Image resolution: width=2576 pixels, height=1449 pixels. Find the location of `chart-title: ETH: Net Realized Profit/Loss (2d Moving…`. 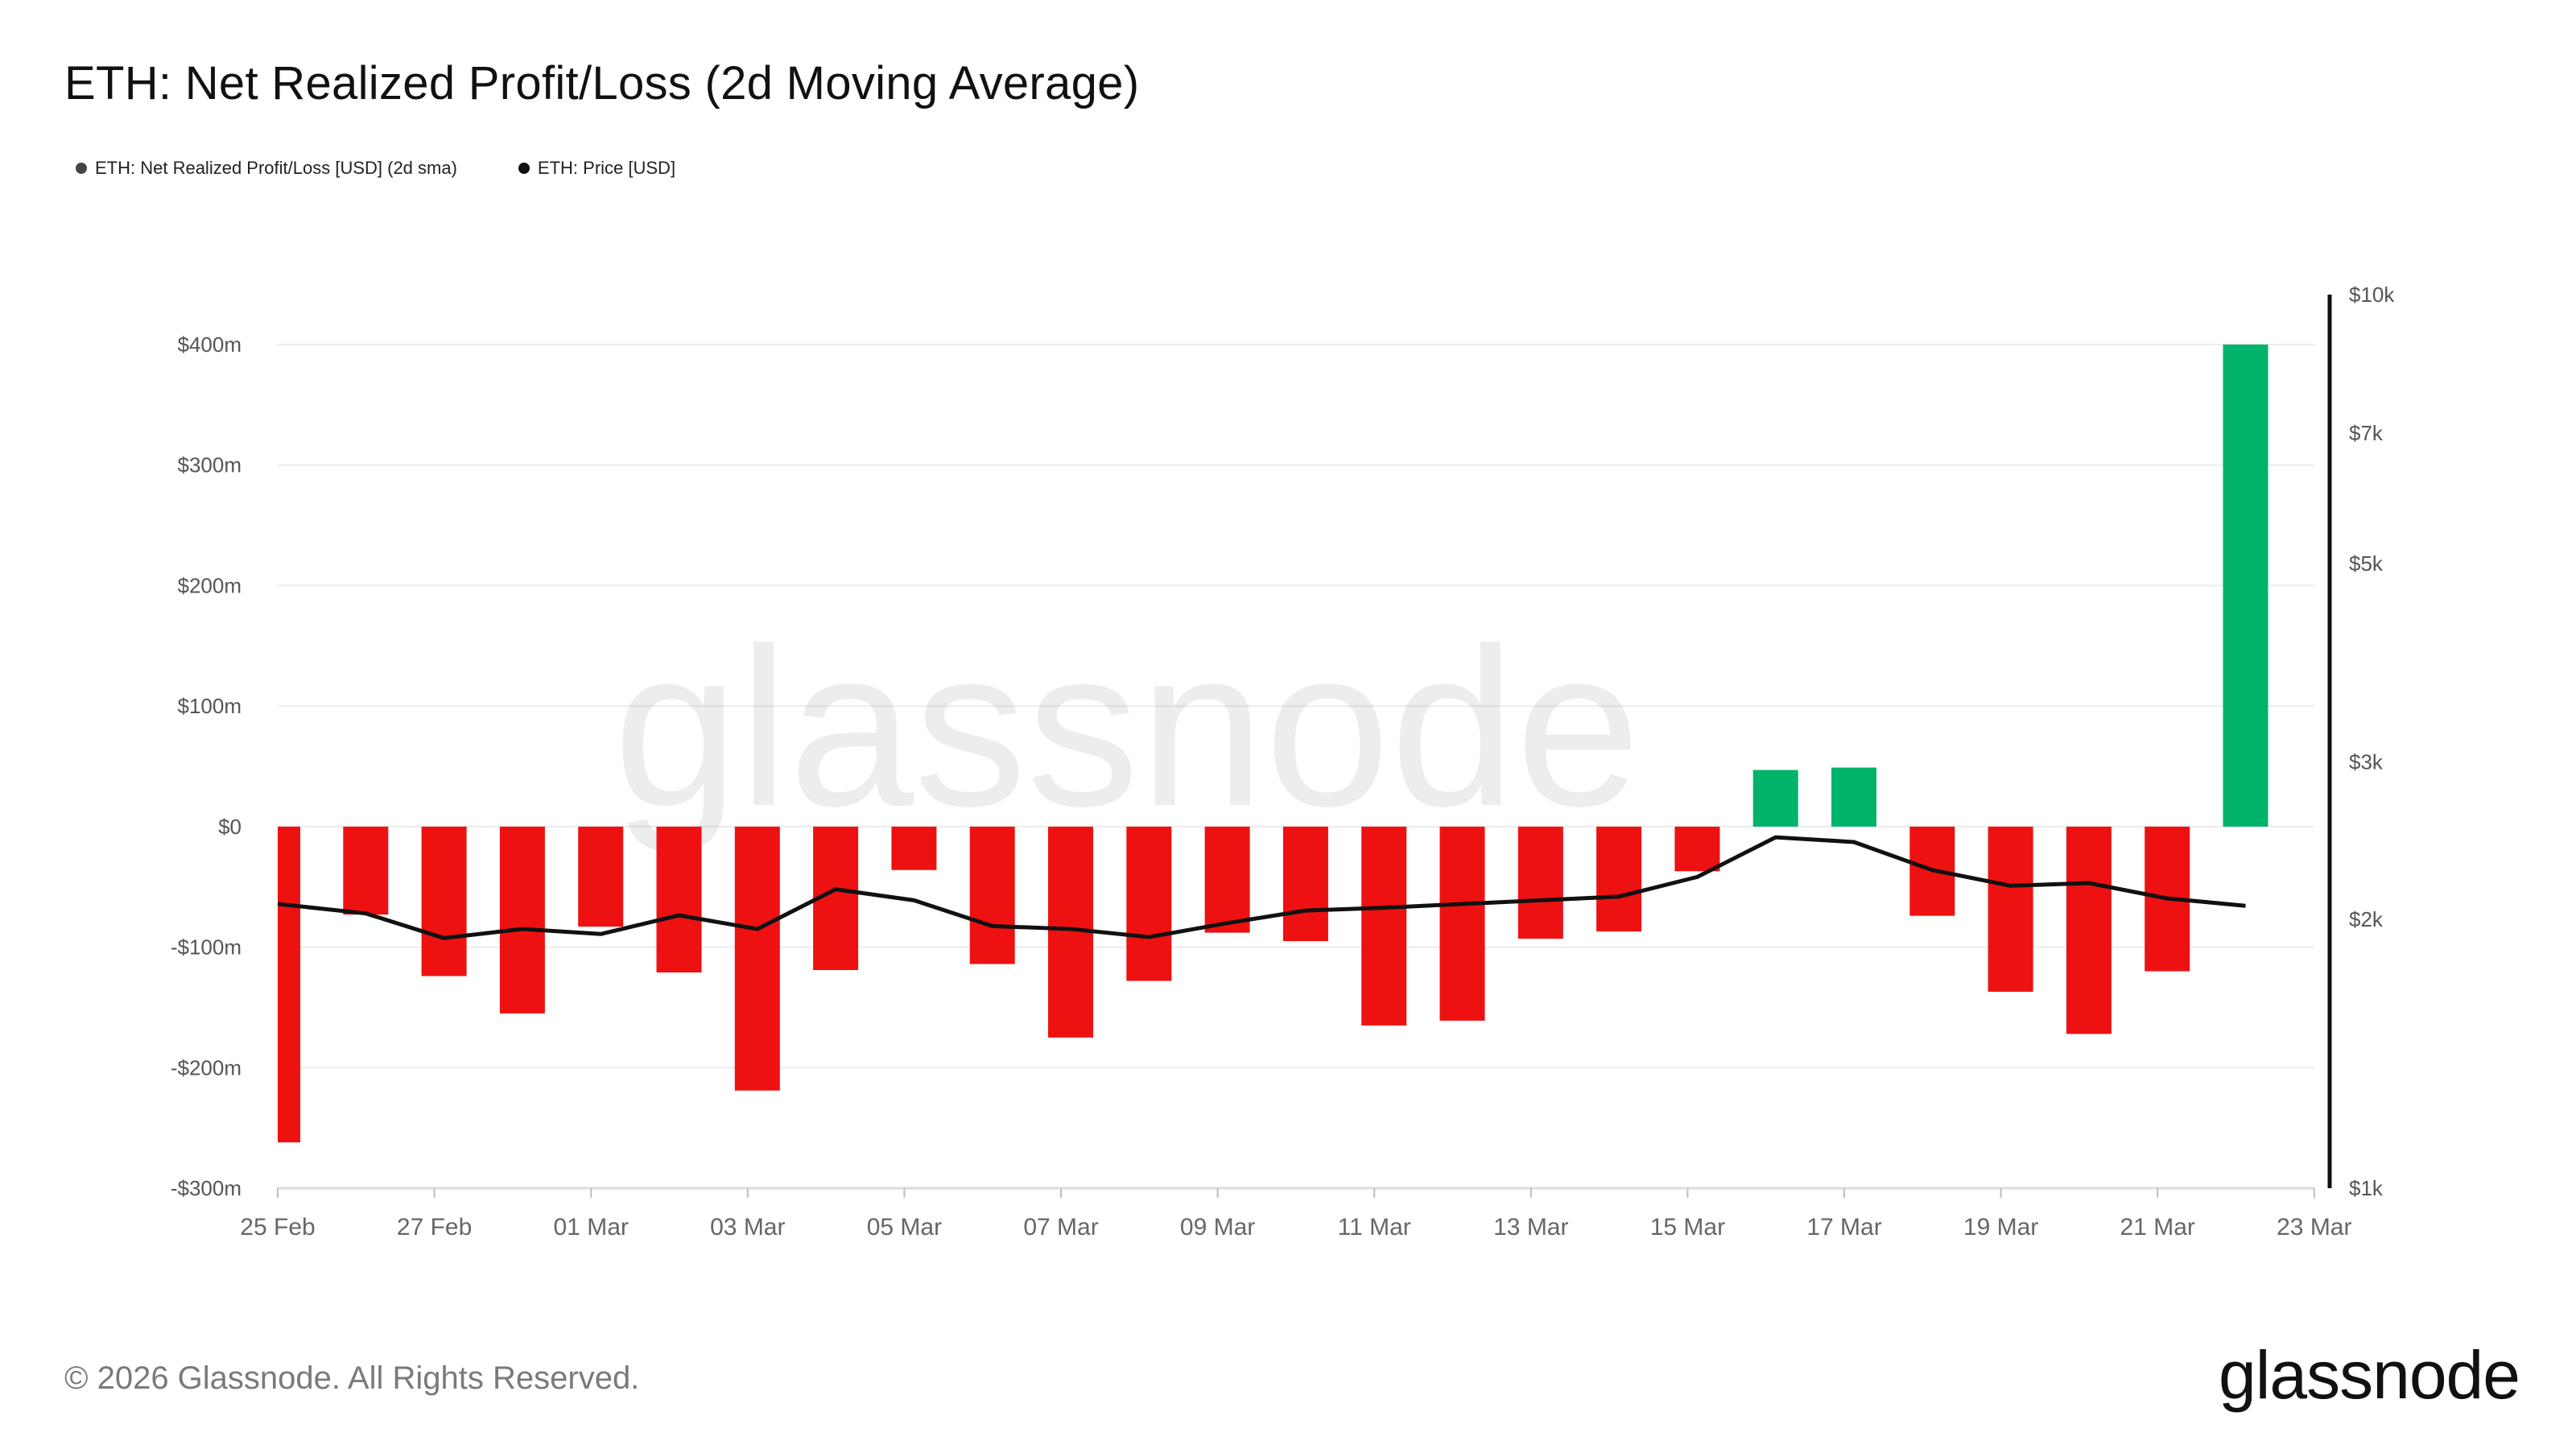

chart-title: ETH: Net Realized Profit/Loss (2d Moving… is located at coordinates (602, 83).